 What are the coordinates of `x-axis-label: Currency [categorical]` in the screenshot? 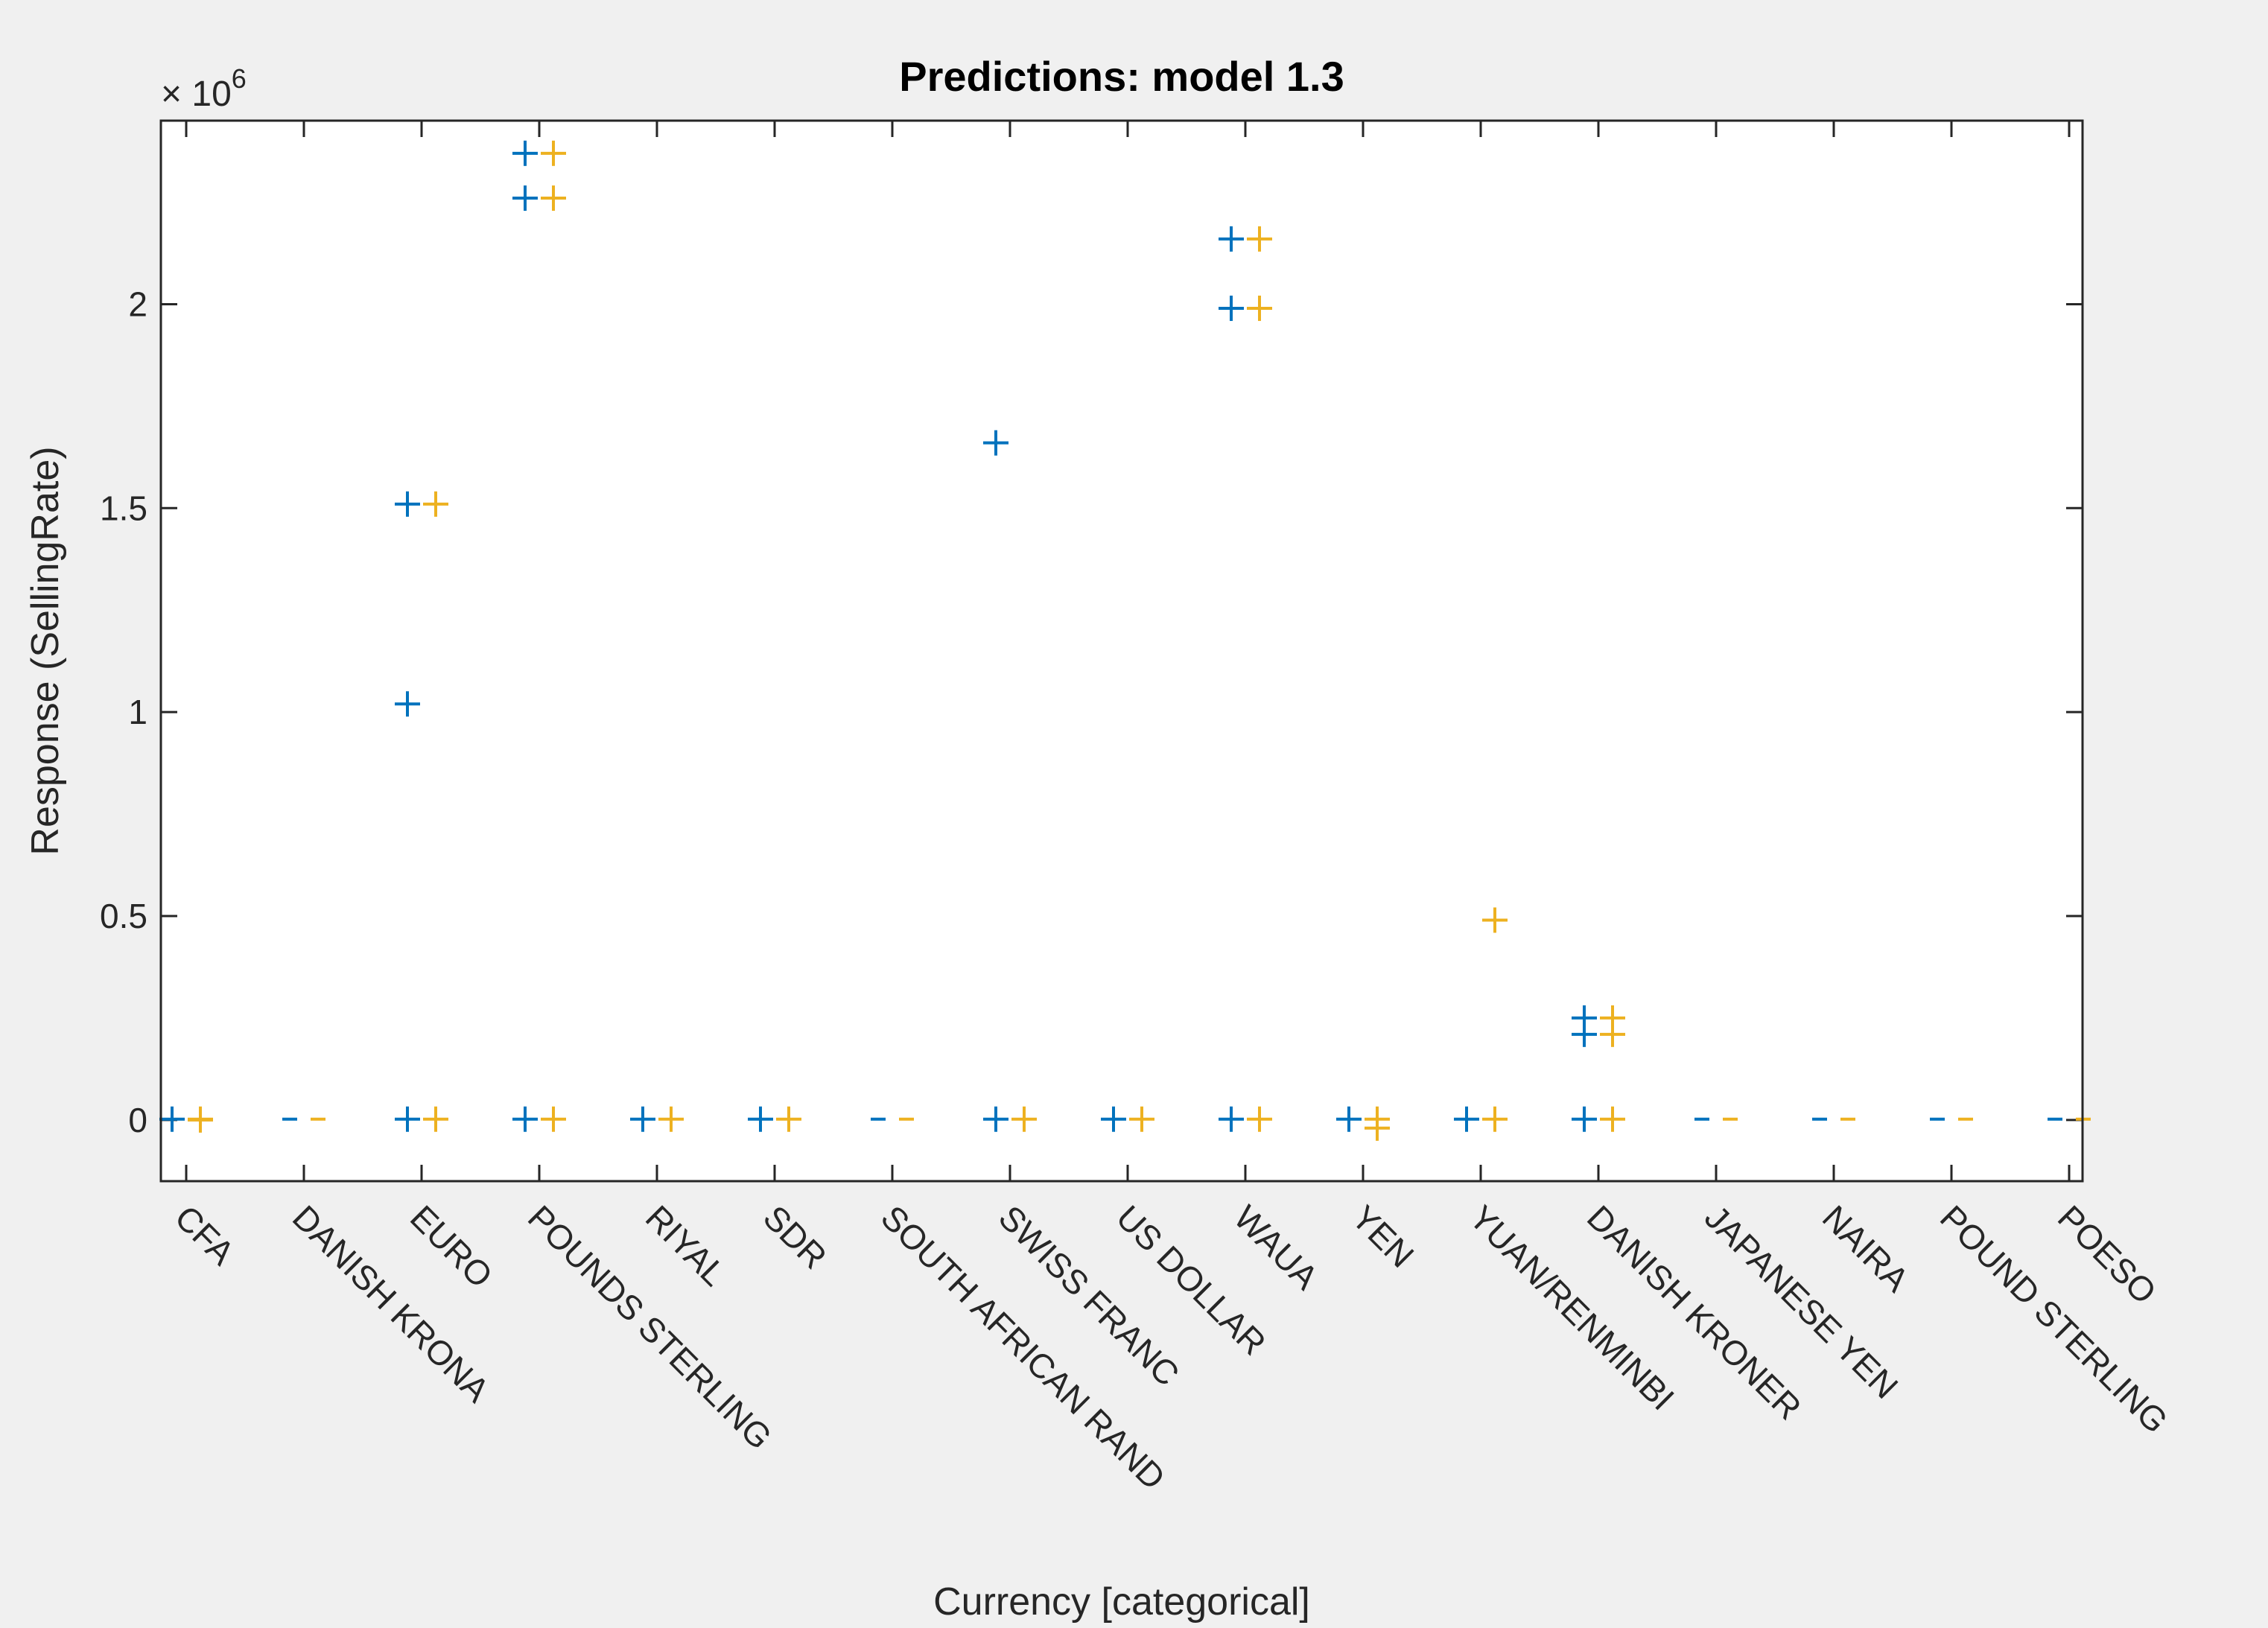 It's located at (1121, 1602).